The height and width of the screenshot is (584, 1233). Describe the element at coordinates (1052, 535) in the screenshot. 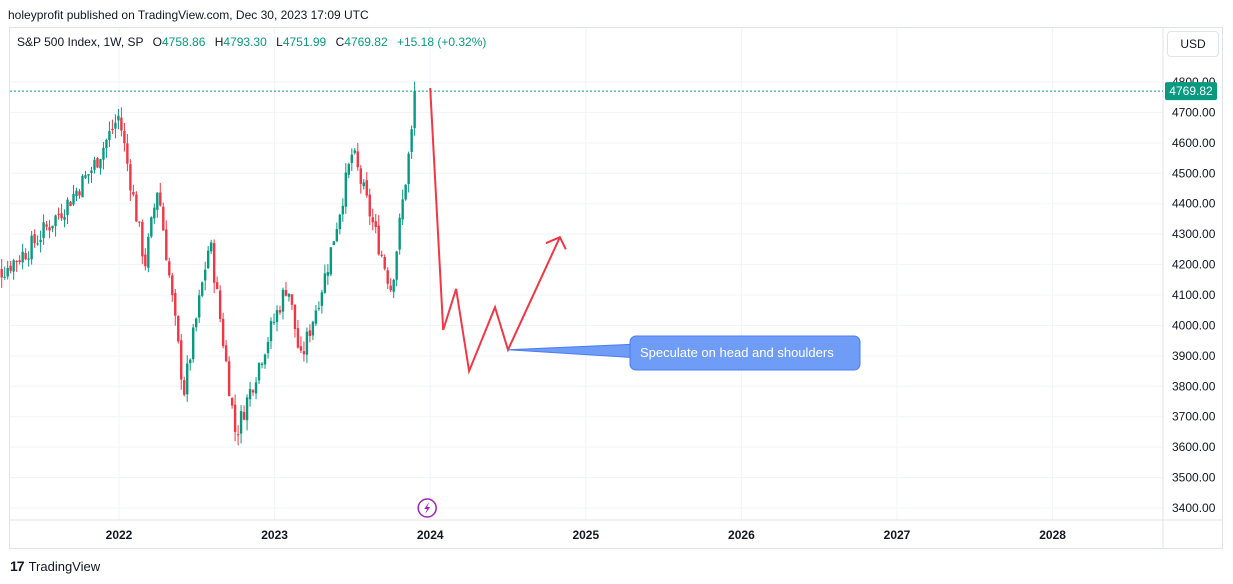

I see `x-tick-6: 2028` at that location.